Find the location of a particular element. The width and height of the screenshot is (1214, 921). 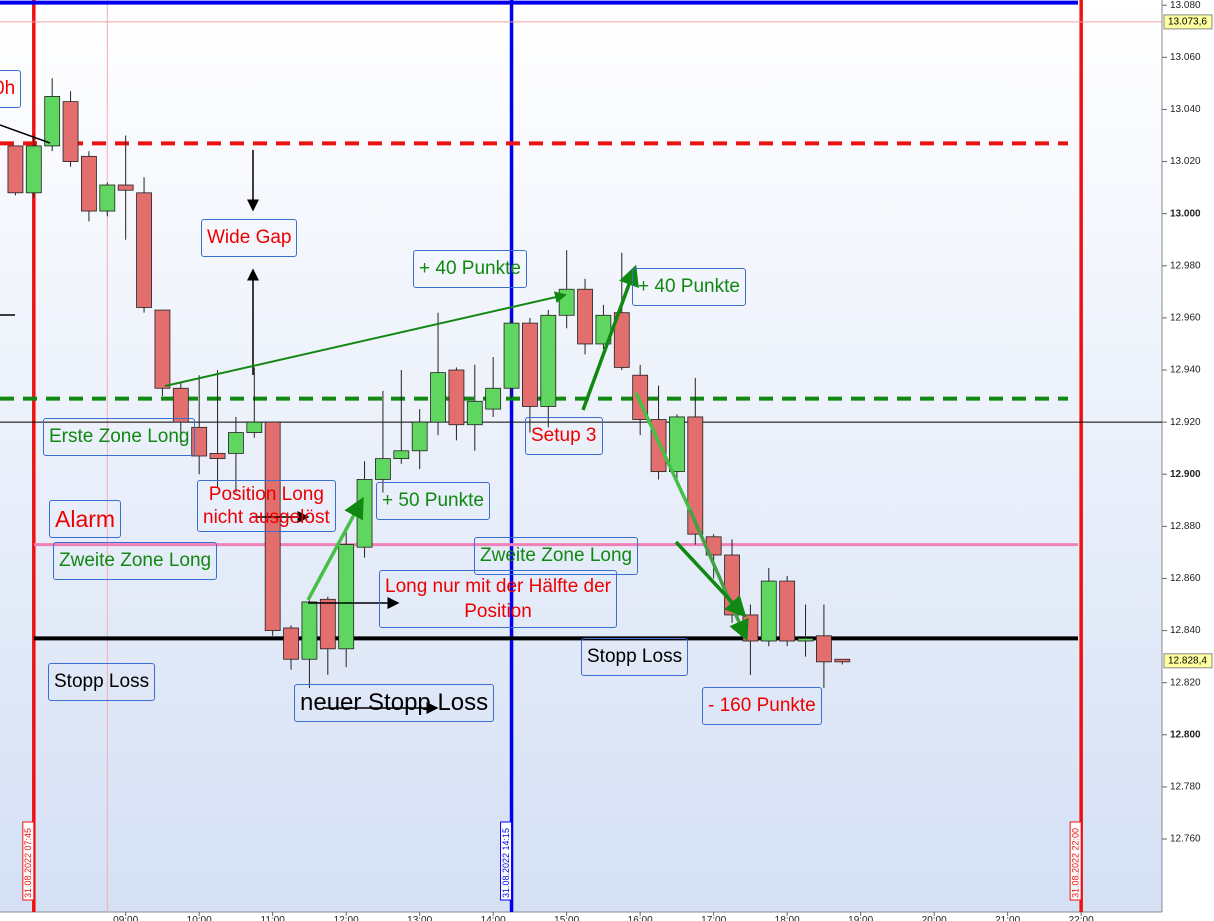

annotation: + 50 Punkte is located at coordinates (433, 501).